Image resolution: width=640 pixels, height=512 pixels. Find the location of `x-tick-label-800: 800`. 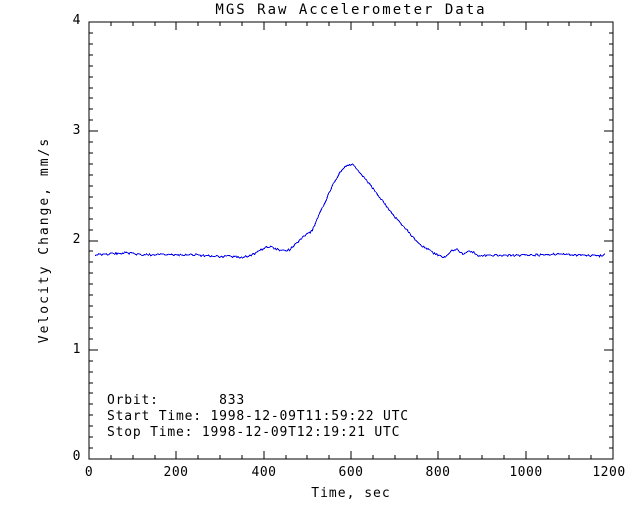

x-tick-label-800: 800 is located at coordinates (438, 472).